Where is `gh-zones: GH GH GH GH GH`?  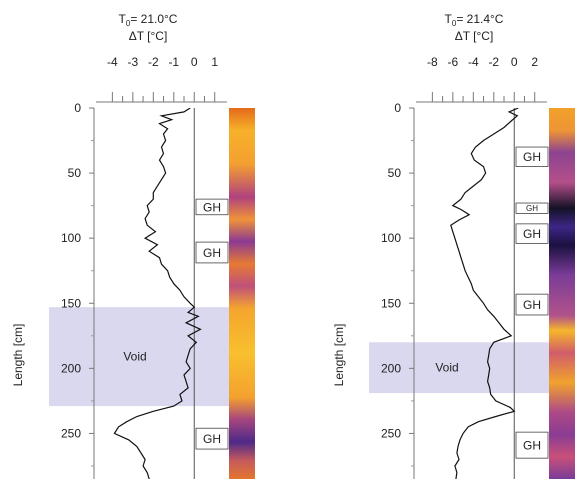
gh-zones: GH GH GH GH GH is located at coordinates (532, 302).